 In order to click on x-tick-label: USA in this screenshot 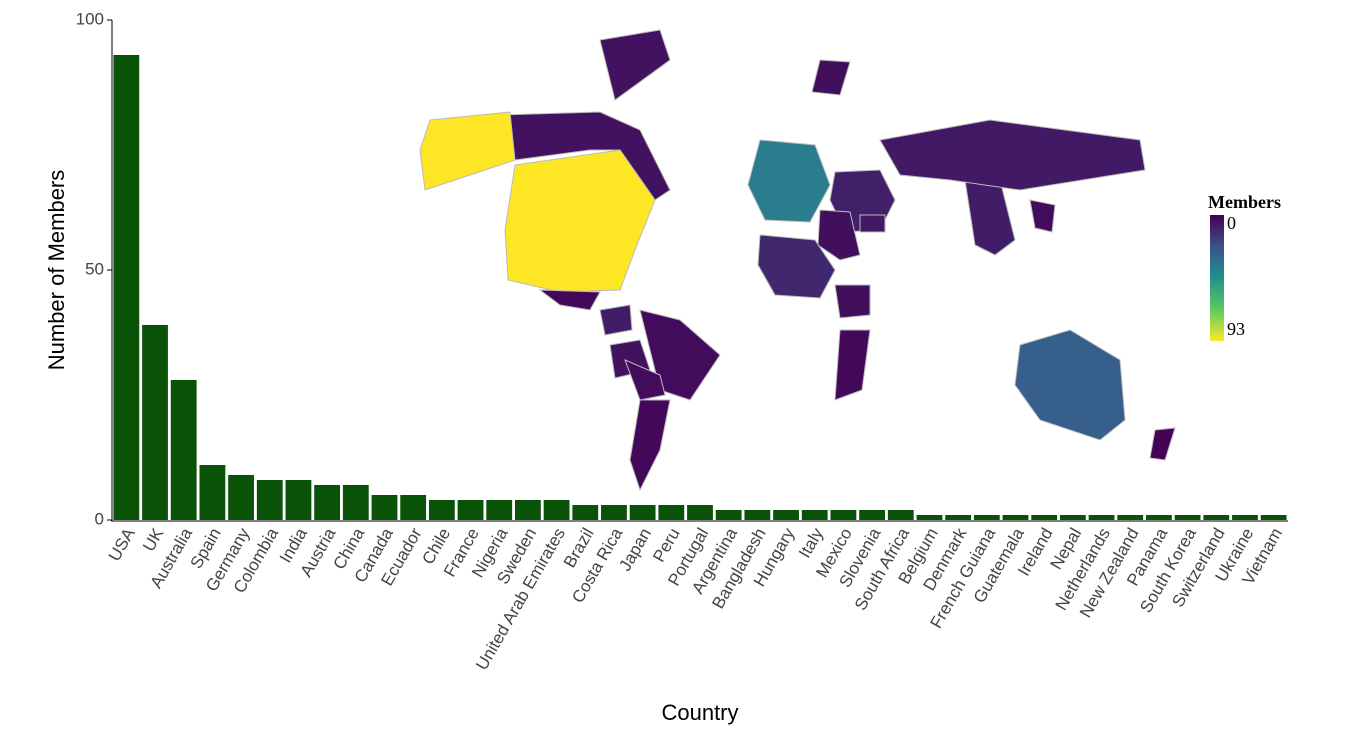, I will do `click(122, 544)`.